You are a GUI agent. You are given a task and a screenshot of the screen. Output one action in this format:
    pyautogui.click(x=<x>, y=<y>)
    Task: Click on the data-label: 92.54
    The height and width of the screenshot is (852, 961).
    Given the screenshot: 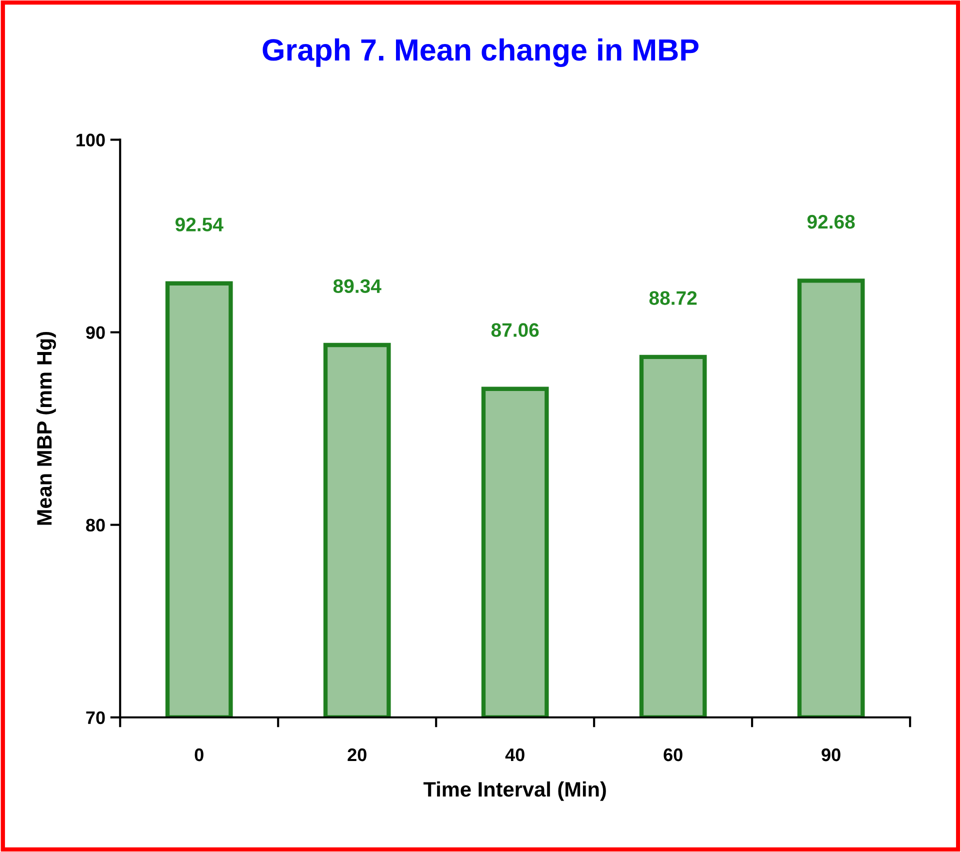 What is the action you would take?
    pyautogui.click(x=199, y=225)
    